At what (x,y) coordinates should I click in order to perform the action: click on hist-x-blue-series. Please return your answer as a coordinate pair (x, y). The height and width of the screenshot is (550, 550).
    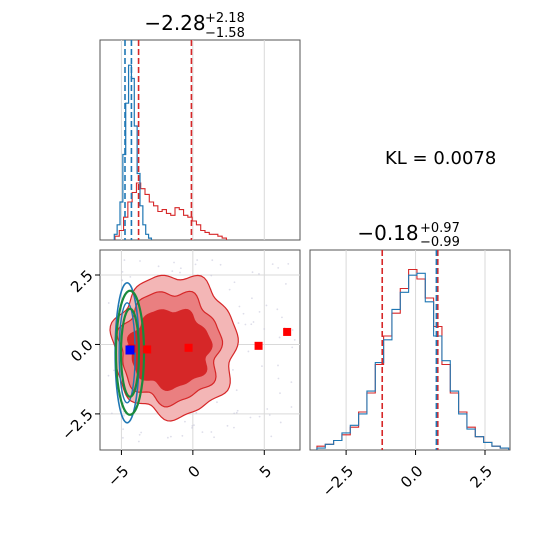
    Looking at the image, I should click on (133, 152).